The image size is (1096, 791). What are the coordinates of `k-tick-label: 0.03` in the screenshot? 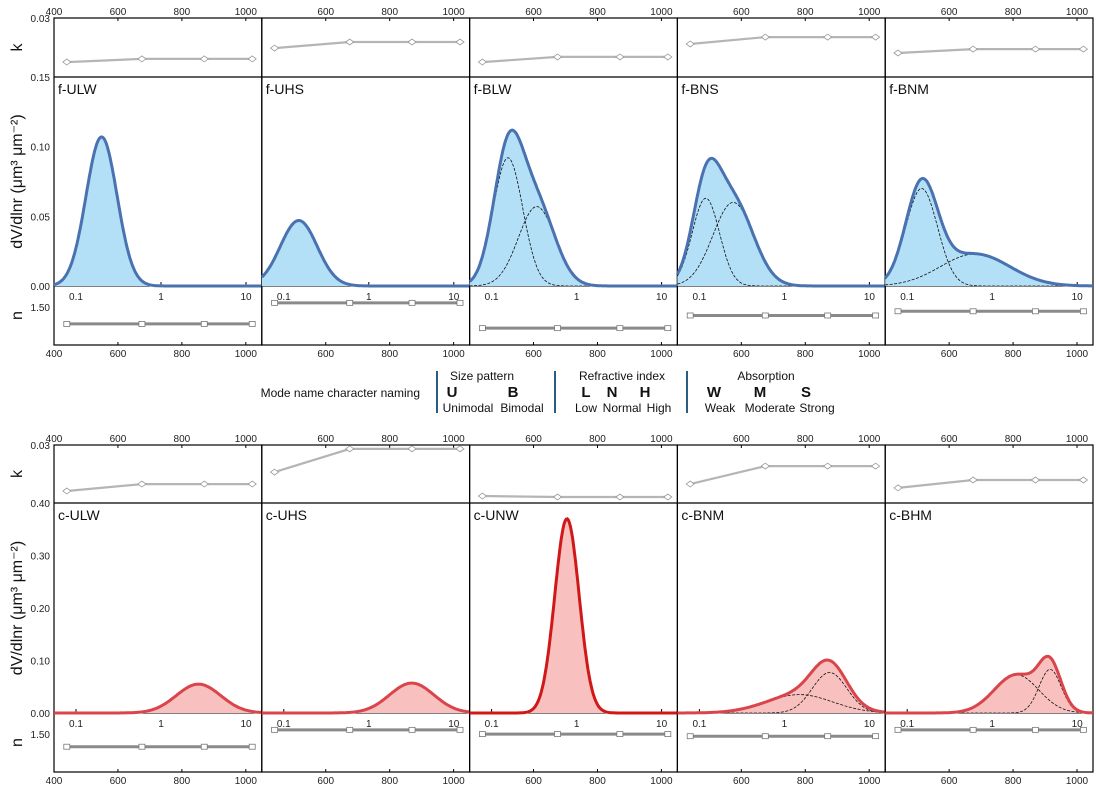 It's located at (41, 19).